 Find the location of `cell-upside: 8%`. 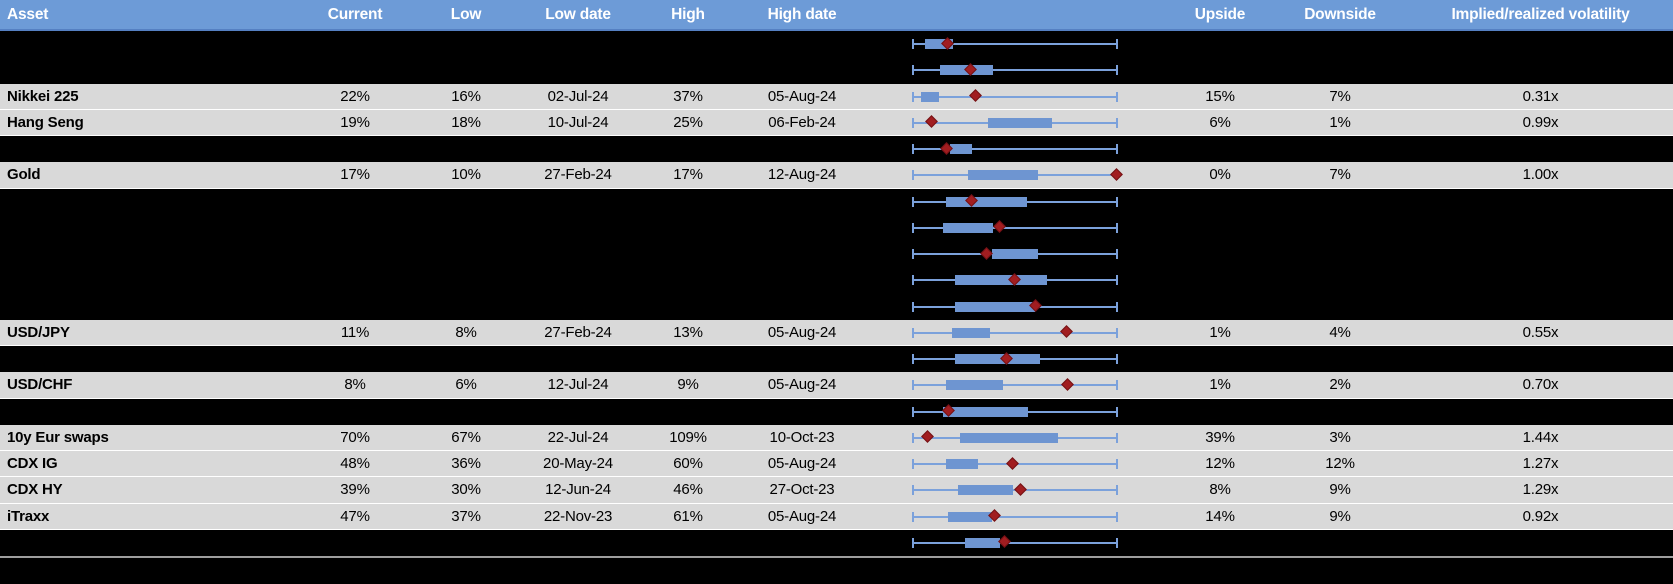

cell-upside: 8% is located at coordinates (1220, 490).